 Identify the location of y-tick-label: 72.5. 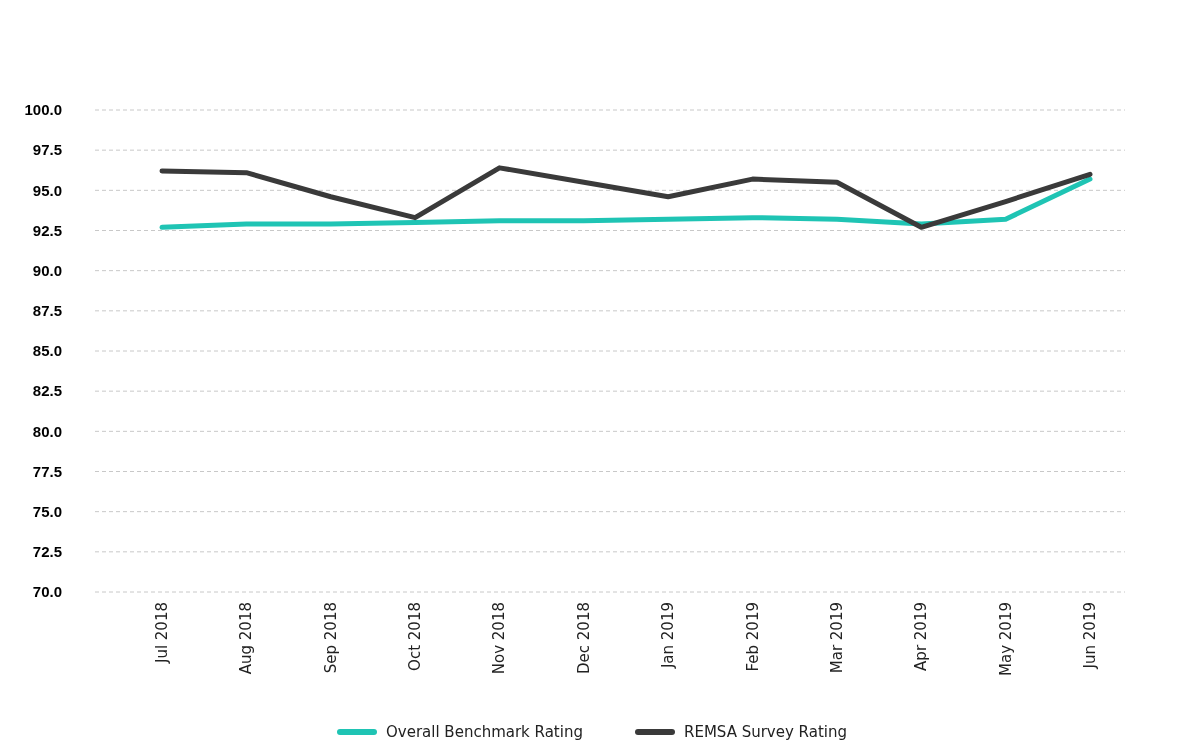
(47, 552).